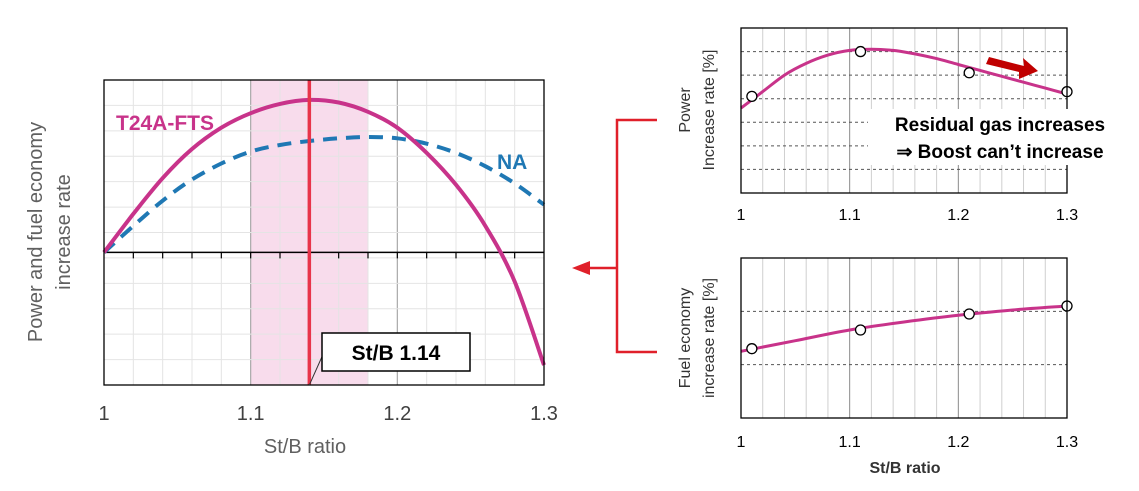  I want to click on annotation-background, so click(999, 137).